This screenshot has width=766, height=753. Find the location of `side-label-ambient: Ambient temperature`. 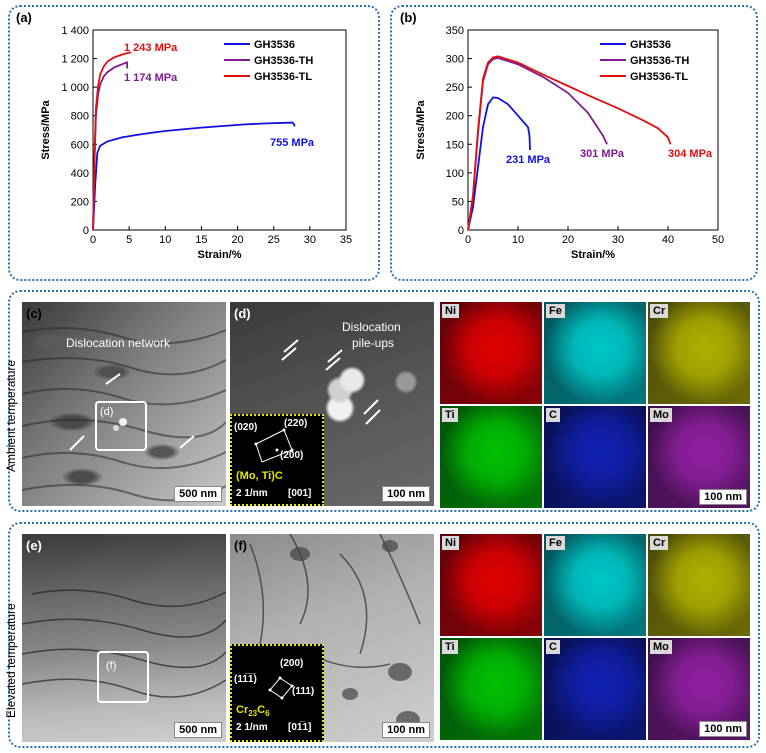

side-label-ambient: Ambient temperature is located at coordinates (11, 415).